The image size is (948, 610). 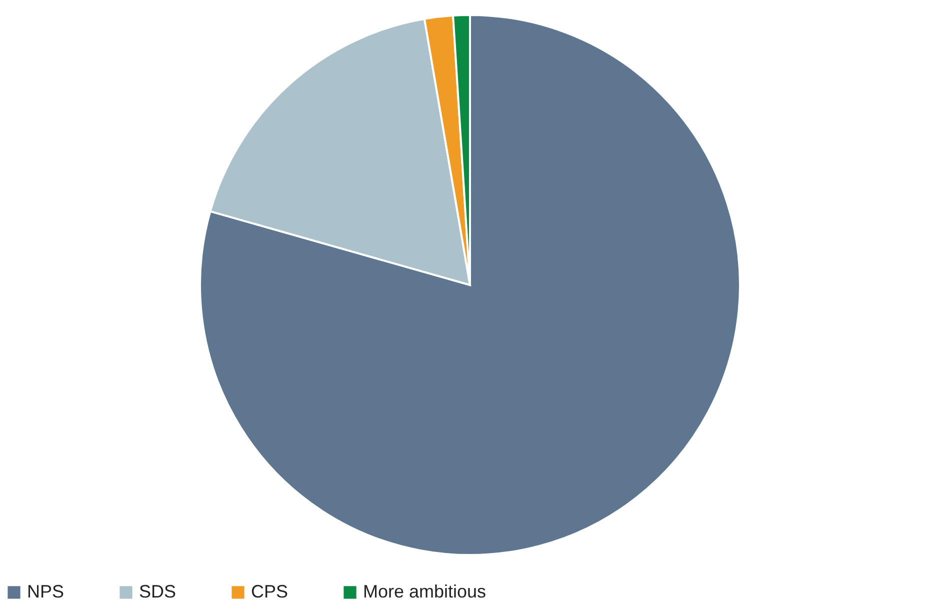 I want to click on legend-label: CPS, so click(x=269, y=591).